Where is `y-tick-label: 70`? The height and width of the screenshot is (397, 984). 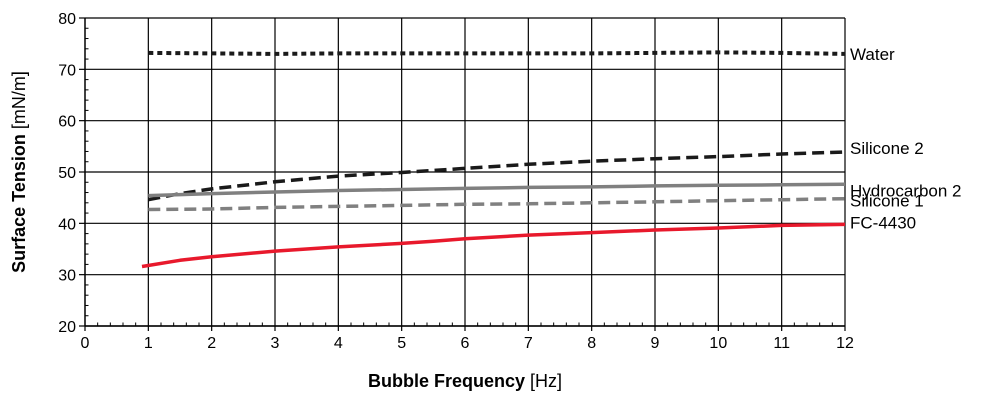 y-tick-label: 70 is located at coordinates (67, 70).